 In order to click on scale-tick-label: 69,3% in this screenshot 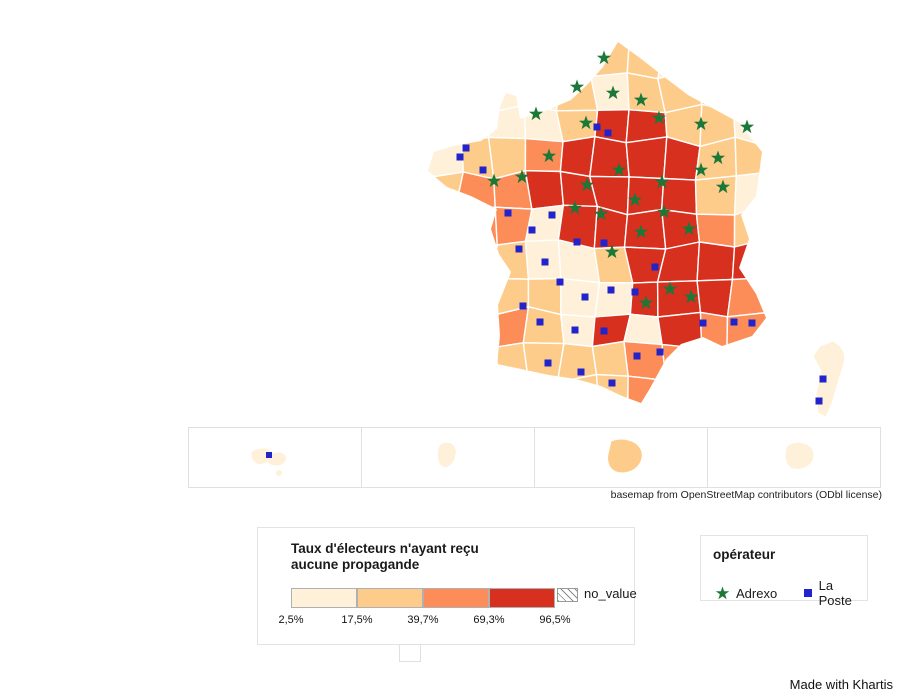, I will do `click(489, 620)`.